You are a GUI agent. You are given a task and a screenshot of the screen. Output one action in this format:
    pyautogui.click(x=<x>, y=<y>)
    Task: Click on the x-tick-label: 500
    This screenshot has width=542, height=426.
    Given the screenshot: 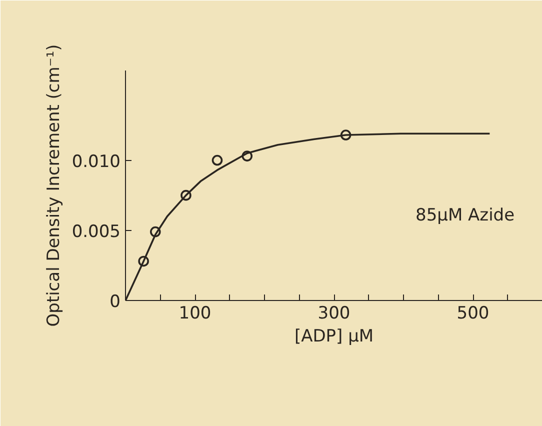 What is the action you would take?
    pyautogui.click(x=473, y=314)
    